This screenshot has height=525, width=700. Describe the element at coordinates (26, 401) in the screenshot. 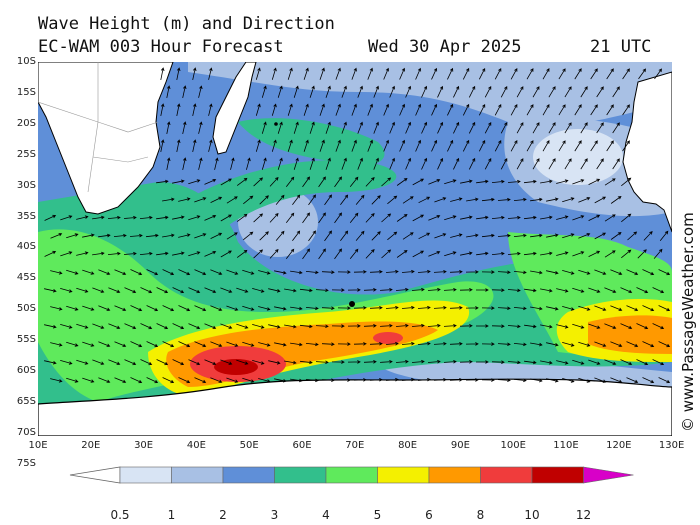

I see `lat-label: 65S` at that location.